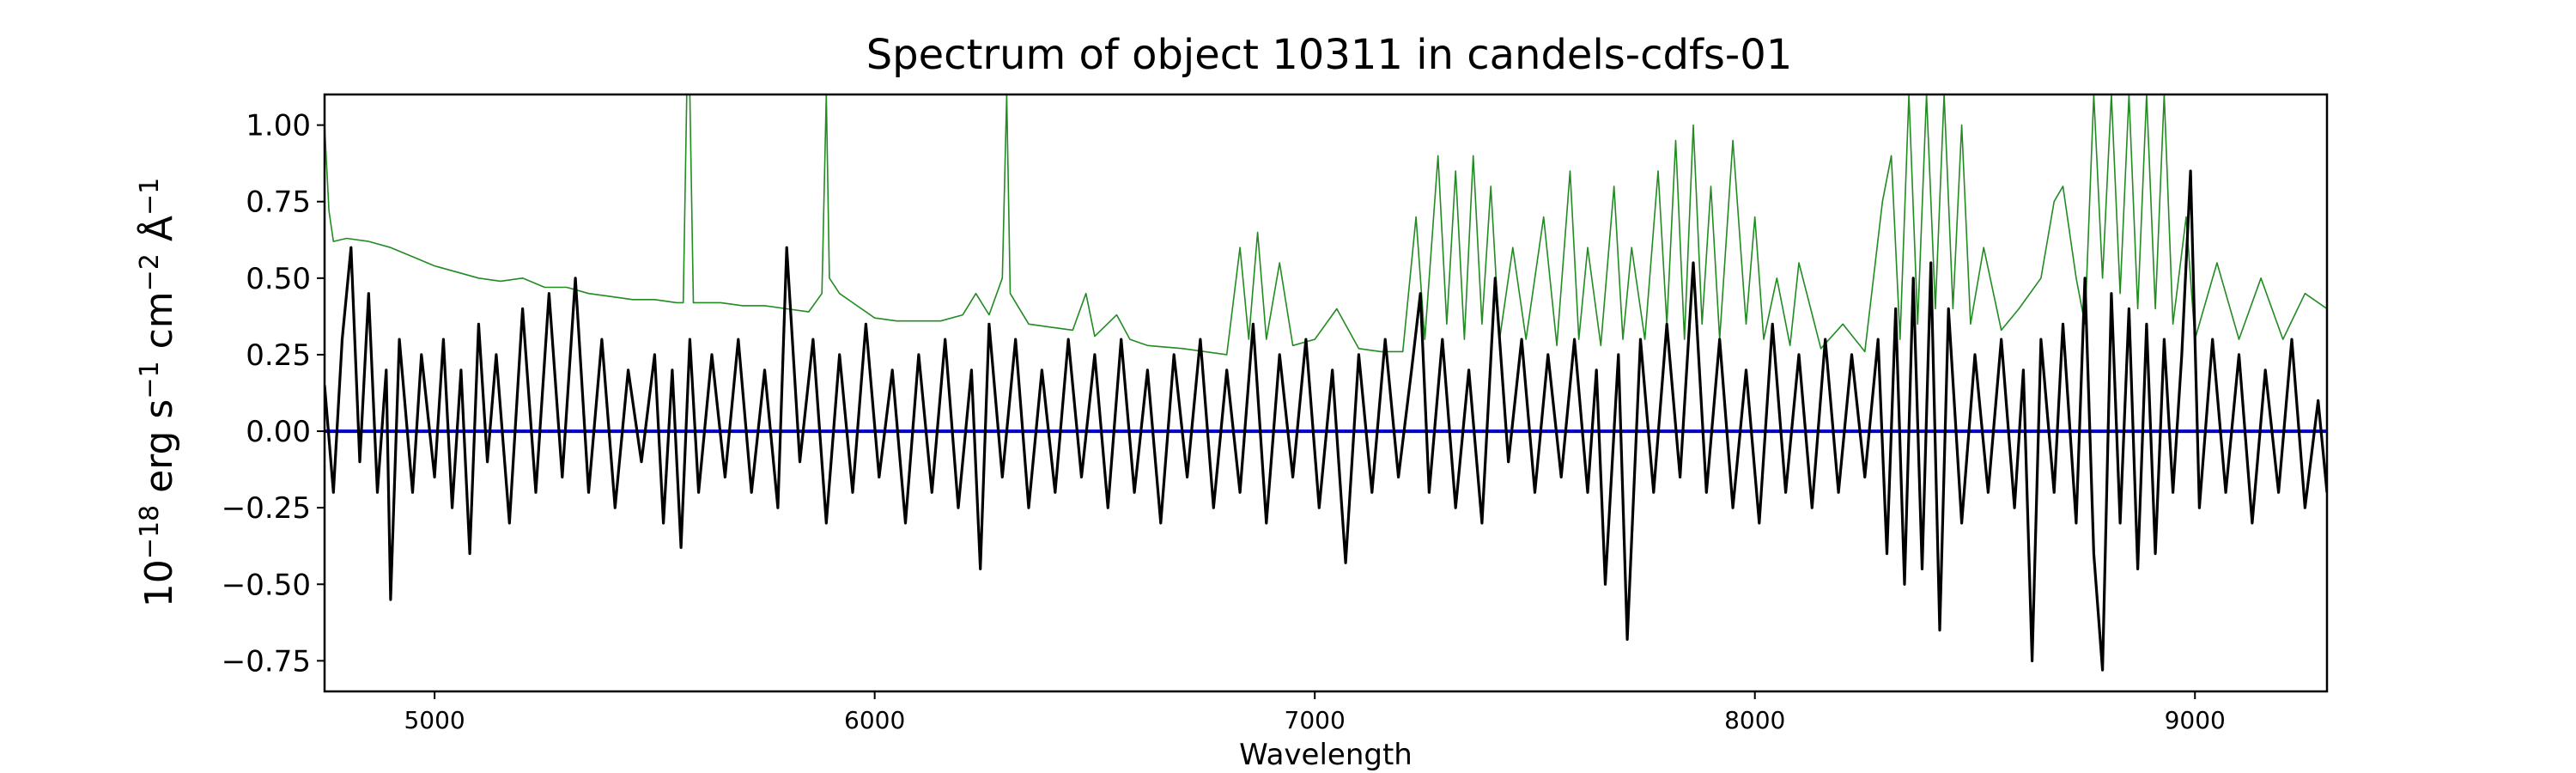  Describe the element at coordinates (150, 532) in the screenshot. I see `y-label-exponent: −18` at that location.